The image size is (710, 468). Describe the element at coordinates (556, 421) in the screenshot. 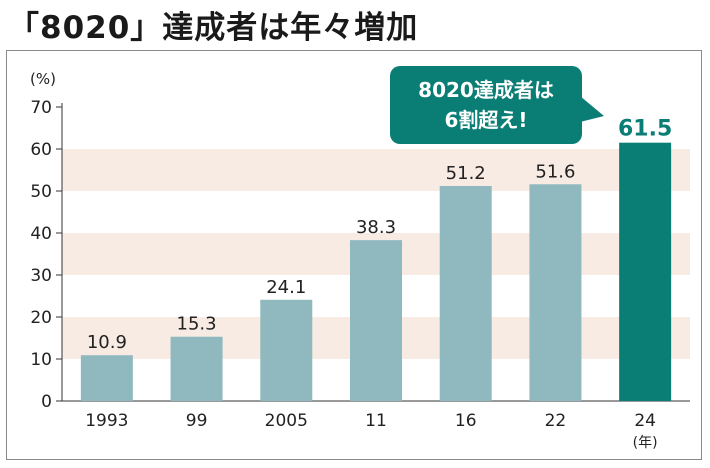

I see `x-tick-label: 22` at that location.